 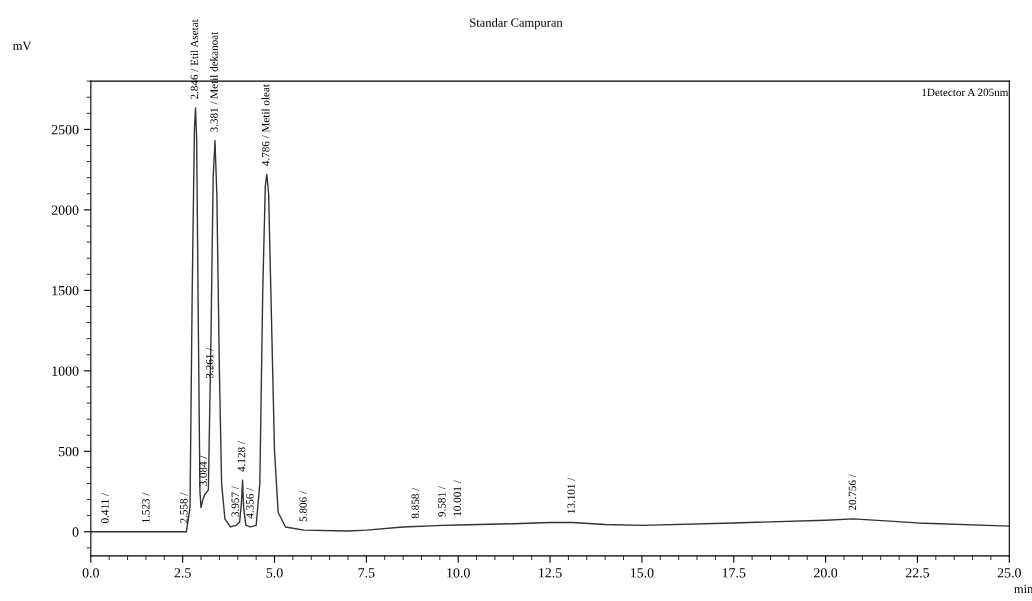 What do you see at coordinates (457, 498) in the screenshot?
I see `annotation: 10.001 /` at bounding box center [457, 498].